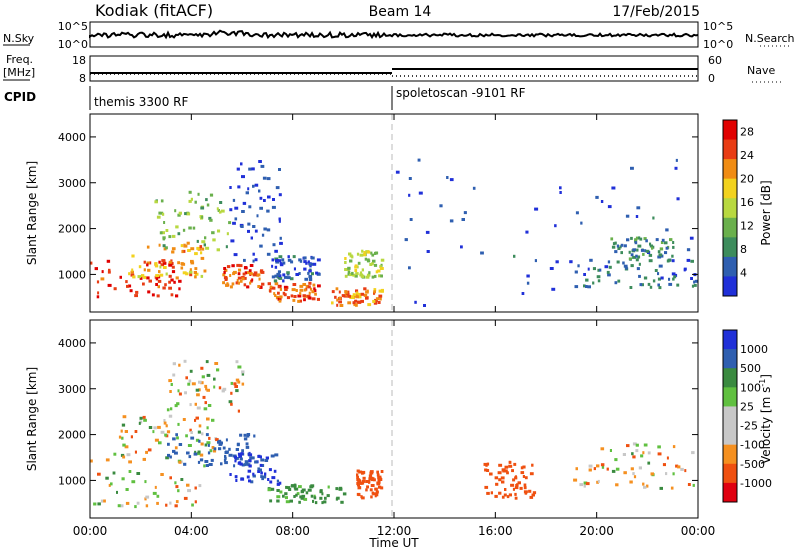  What do you see at coordinates (752, 445) in the screenshot?
I see `velocity-cbar-tick: -100` at bounding box center [752, 445].